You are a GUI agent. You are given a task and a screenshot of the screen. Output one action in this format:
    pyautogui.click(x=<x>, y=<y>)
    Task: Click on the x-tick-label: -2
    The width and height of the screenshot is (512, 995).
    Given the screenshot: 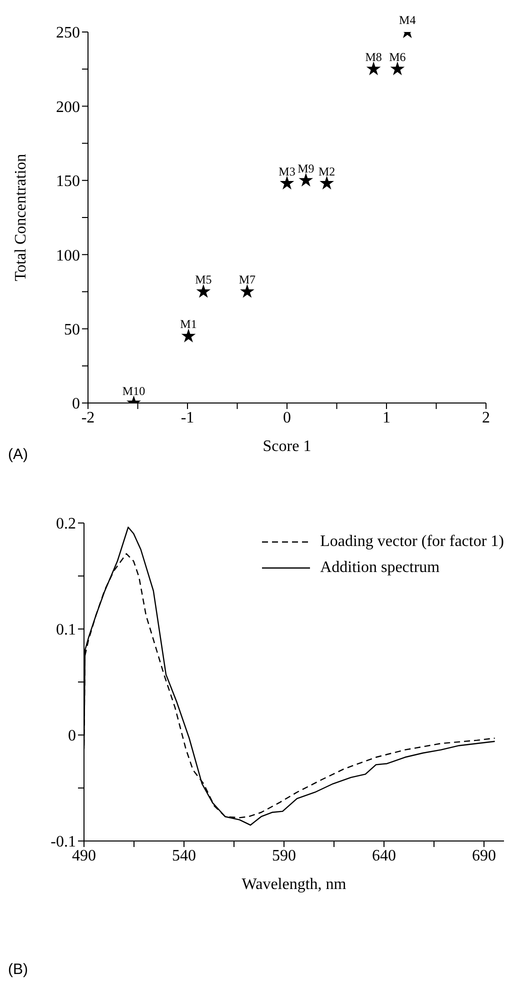 What is the action you would take?
    pyautogui.click(x=88, y=417)
    